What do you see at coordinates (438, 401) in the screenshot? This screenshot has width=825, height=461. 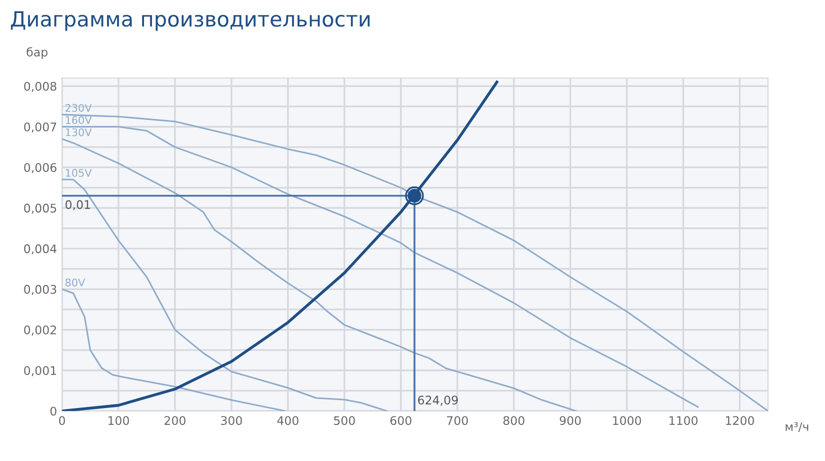 I see `ref-line-label: 624,09` at bounding box center [438, 401].